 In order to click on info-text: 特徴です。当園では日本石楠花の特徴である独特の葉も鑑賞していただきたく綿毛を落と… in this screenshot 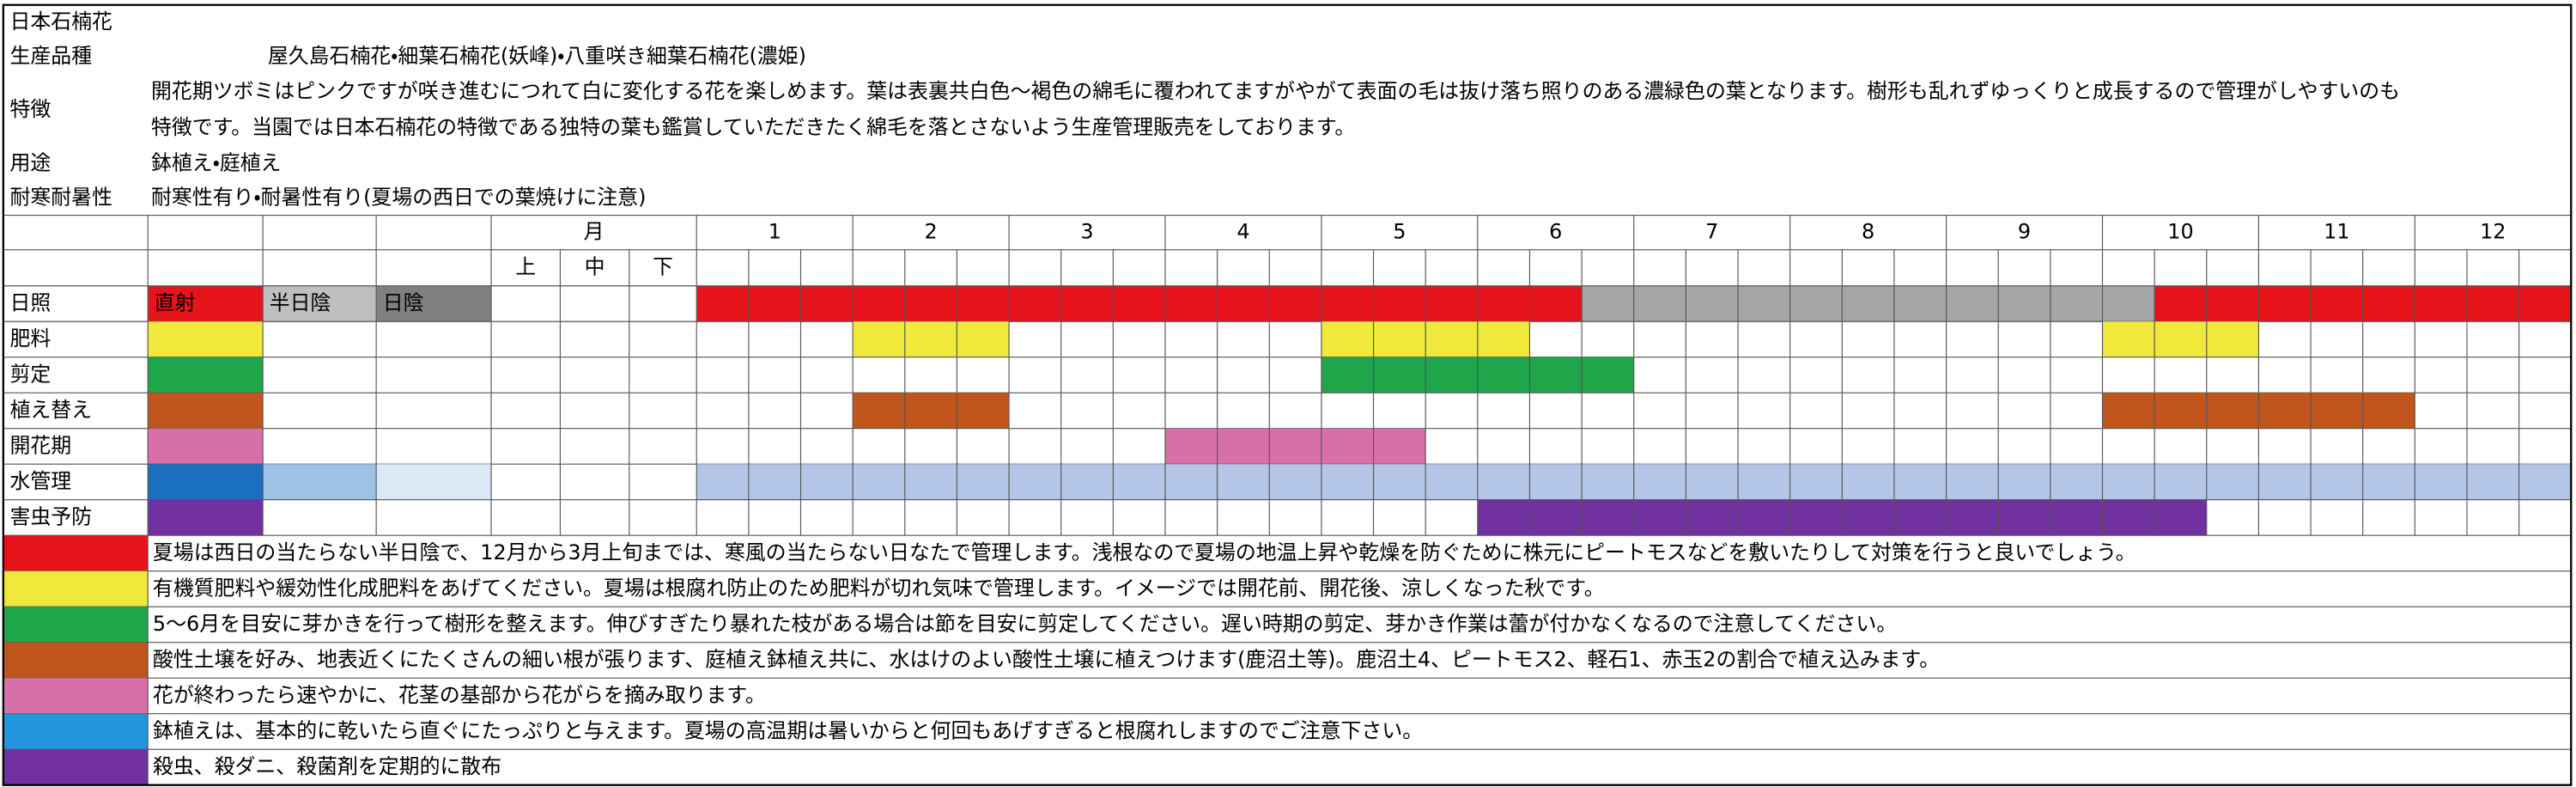, I will do `click(753, 127)`.